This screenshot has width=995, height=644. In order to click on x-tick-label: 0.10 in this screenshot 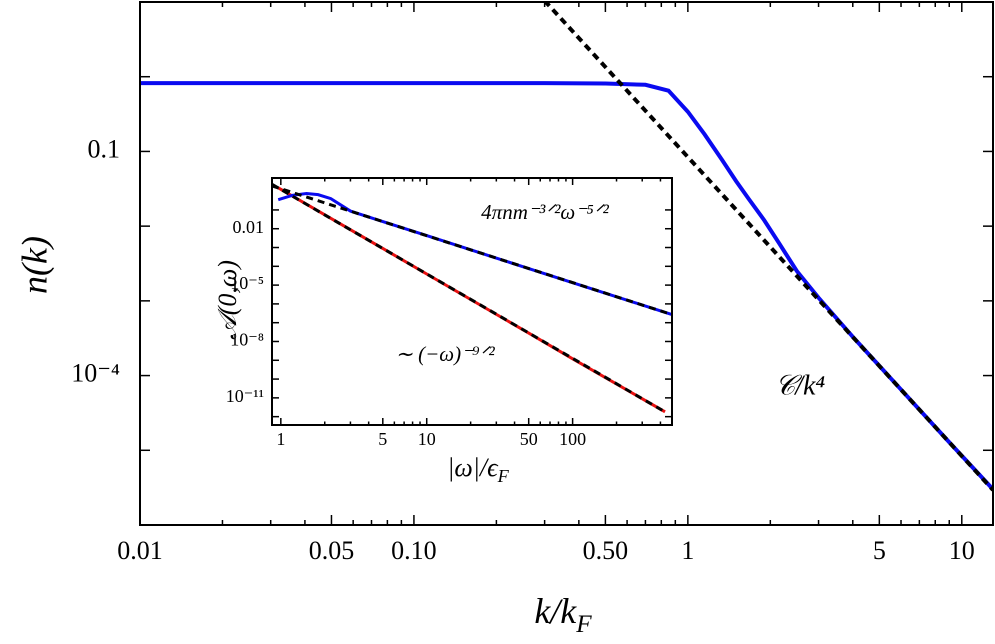, I will do `click(414, 550)`.